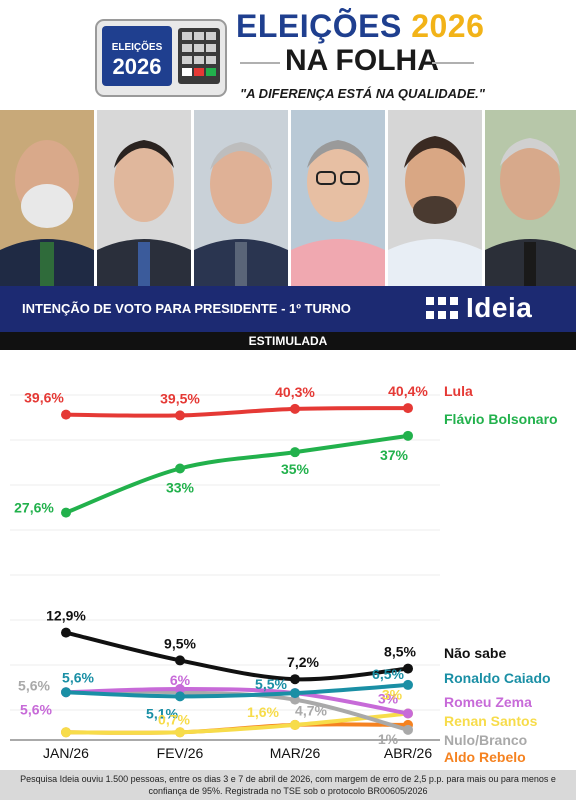 This screenshot has height=800, width=576. What do you see at coordinates (394, 455) in the screenshot?
I see `data-label: 37%` at bounding box center [394, 455].